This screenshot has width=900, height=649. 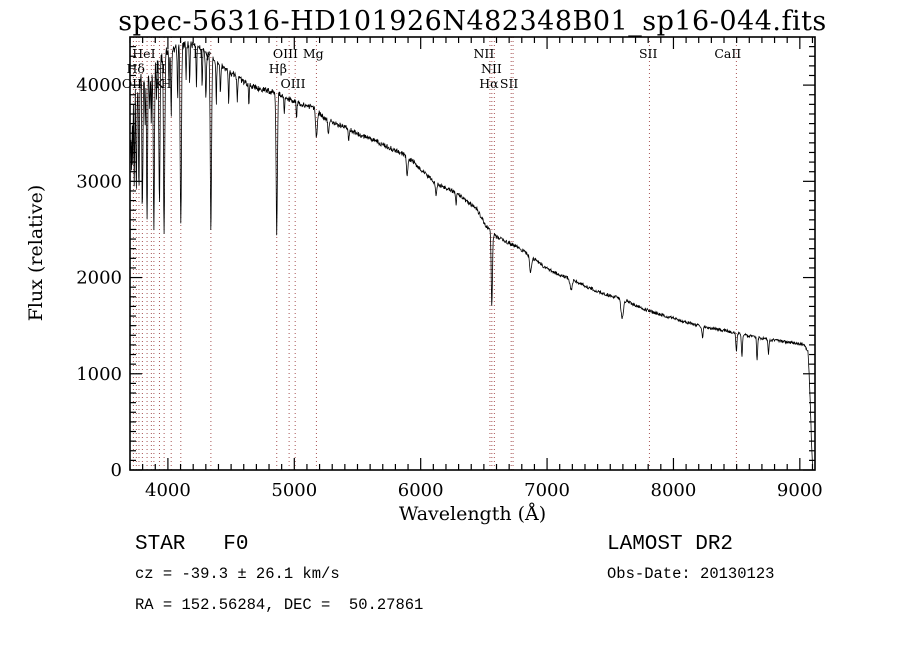 I want to click on y-axis-label: Flux (relative), so click(x=36, y=253).